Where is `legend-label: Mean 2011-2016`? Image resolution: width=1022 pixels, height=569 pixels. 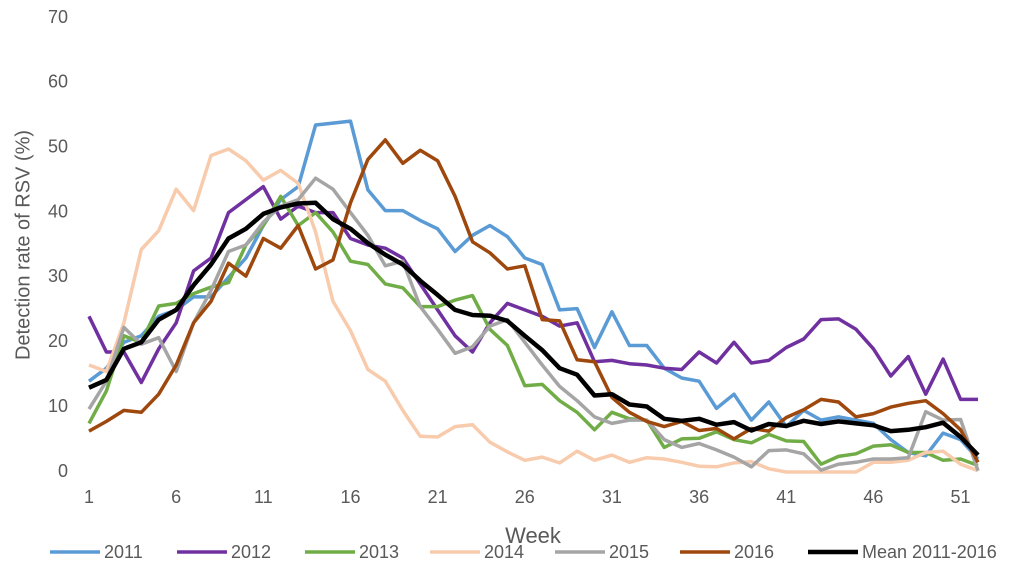
legend-label: Mean 2011-2016 is located at coordinates (929, 552).